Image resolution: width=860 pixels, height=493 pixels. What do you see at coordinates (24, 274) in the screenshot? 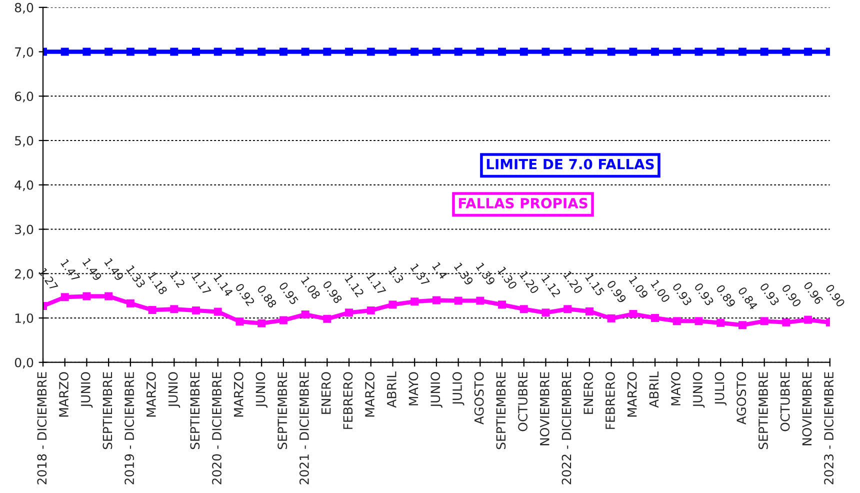
I see `y-tick-label: 2,0` at bounding box center [24, 274].